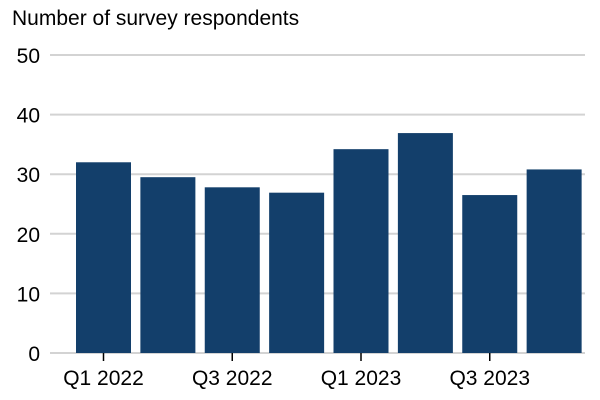  Describe the element at coordinates (28, 205) in the screenshot. I see `y-tick-labels: 0 10 20 30 40 50` at that location.